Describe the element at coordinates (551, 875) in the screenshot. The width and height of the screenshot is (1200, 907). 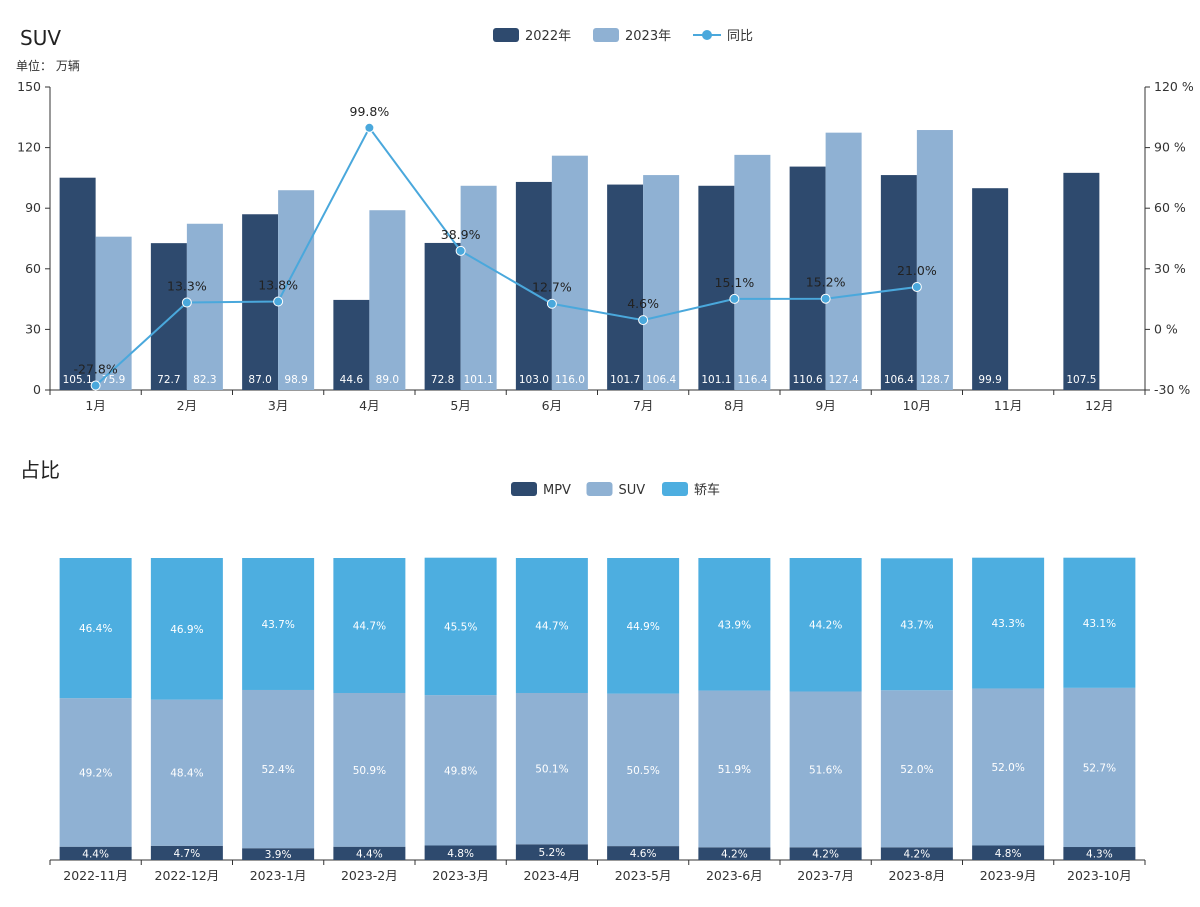
I see `share-x-tick-label: 2023-4月` at that location.